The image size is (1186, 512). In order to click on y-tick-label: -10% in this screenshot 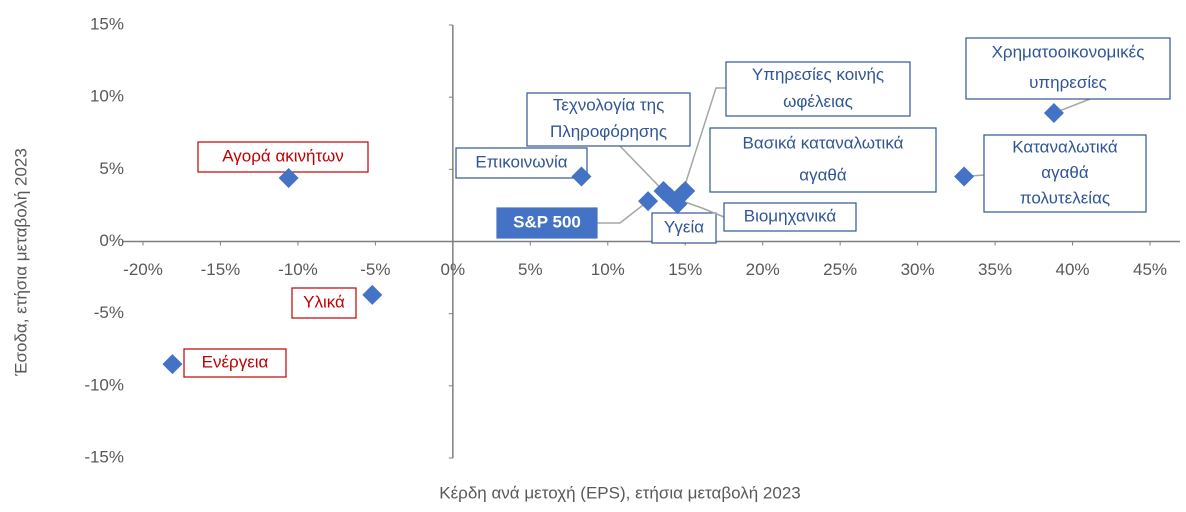, I will do `click(104, 384)`.